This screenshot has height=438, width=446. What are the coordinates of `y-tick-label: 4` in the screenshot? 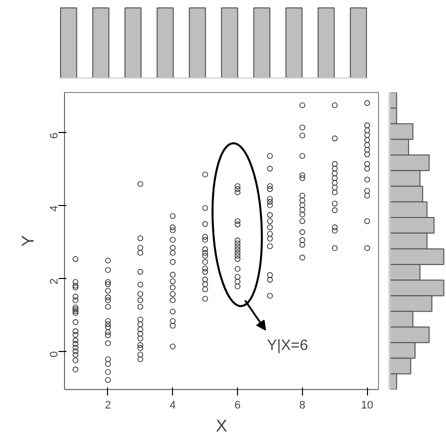 It's located at (54, 208).